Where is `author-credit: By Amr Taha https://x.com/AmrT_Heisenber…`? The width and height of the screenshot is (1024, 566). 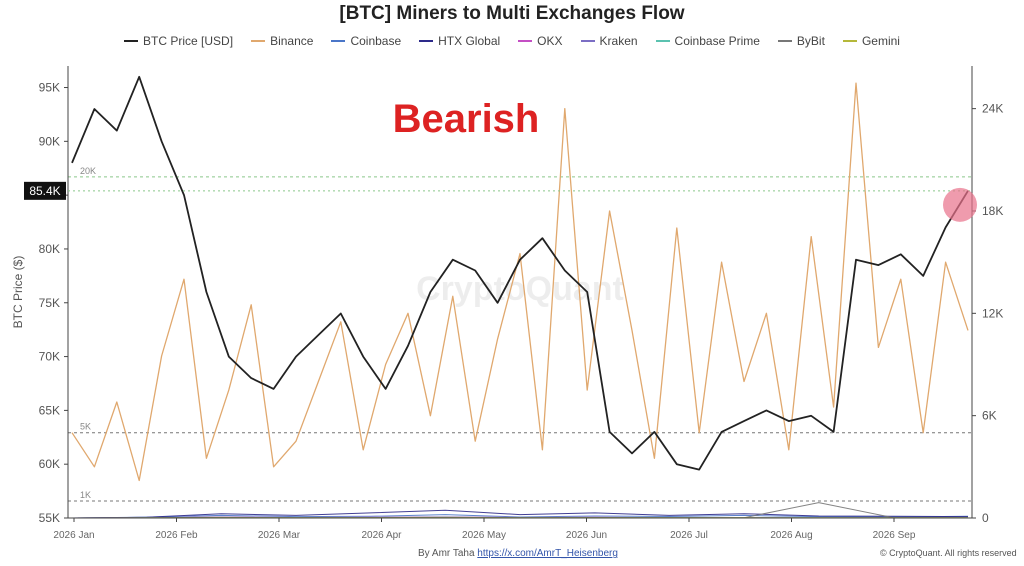
author-credit: By Amr Taha https://x.com/AmrT_Heisenber… is located at coordinates (518, 553).